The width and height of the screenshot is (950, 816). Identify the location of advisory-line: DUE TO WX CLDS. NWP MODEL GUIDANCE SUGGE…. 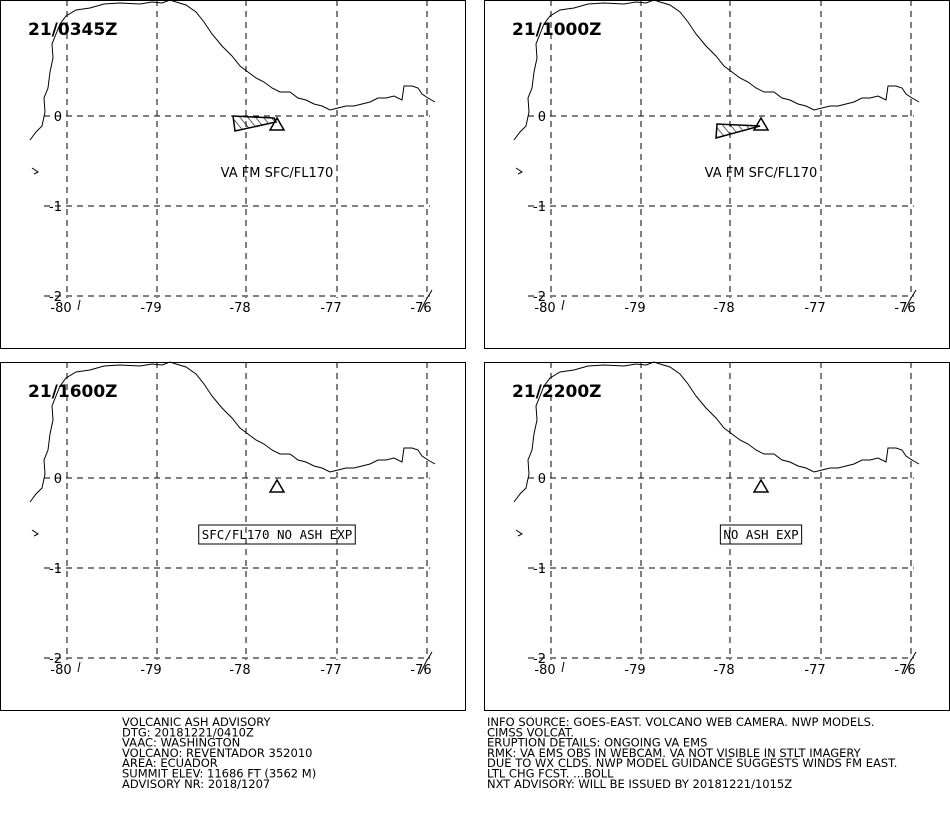
(692, 763).